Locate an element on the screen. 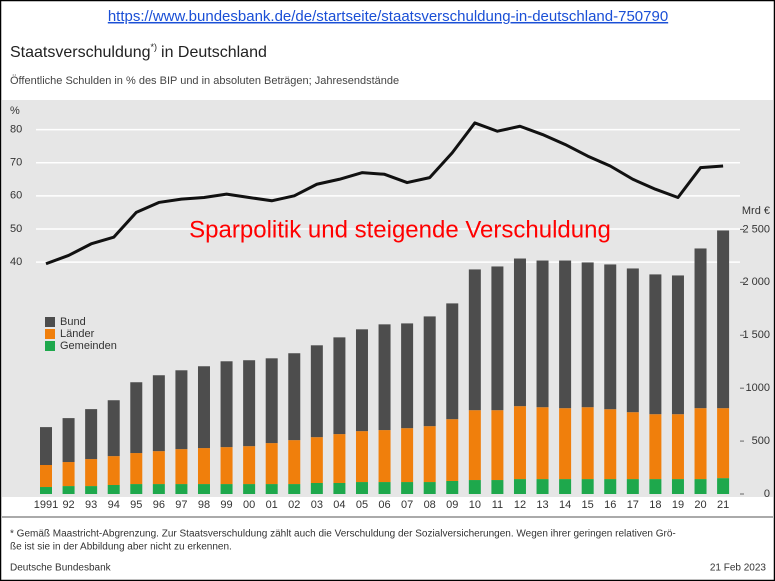  x-tick-label: 99 is located at coordinates (226, 505).